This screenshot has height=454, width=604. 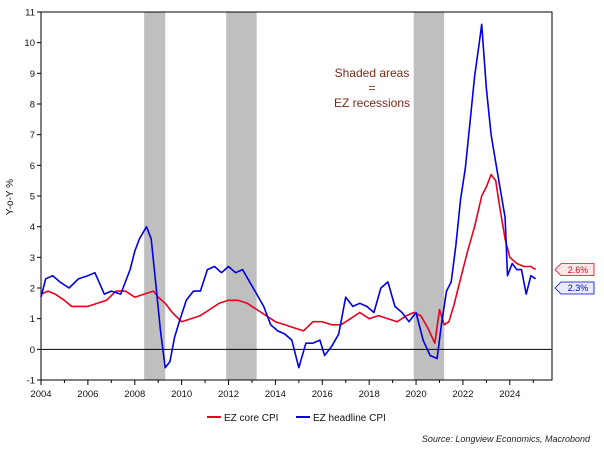 I want to click on end-labels: 2.6% 2.3%, so click(x=574, y=279).